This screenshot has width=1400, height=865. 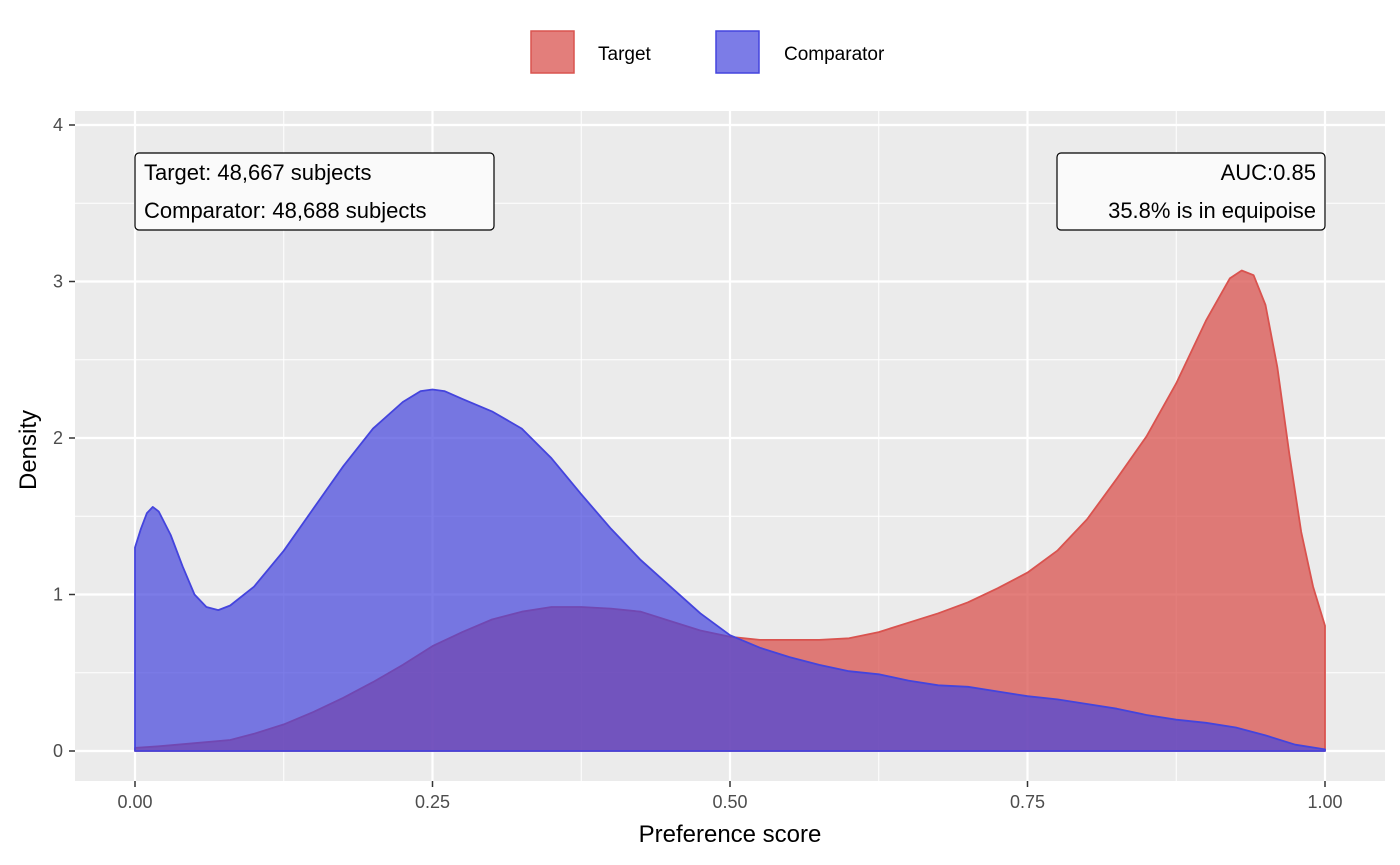 I want to click on x-tick-label: 1.00, so click(x=1324, y=802).